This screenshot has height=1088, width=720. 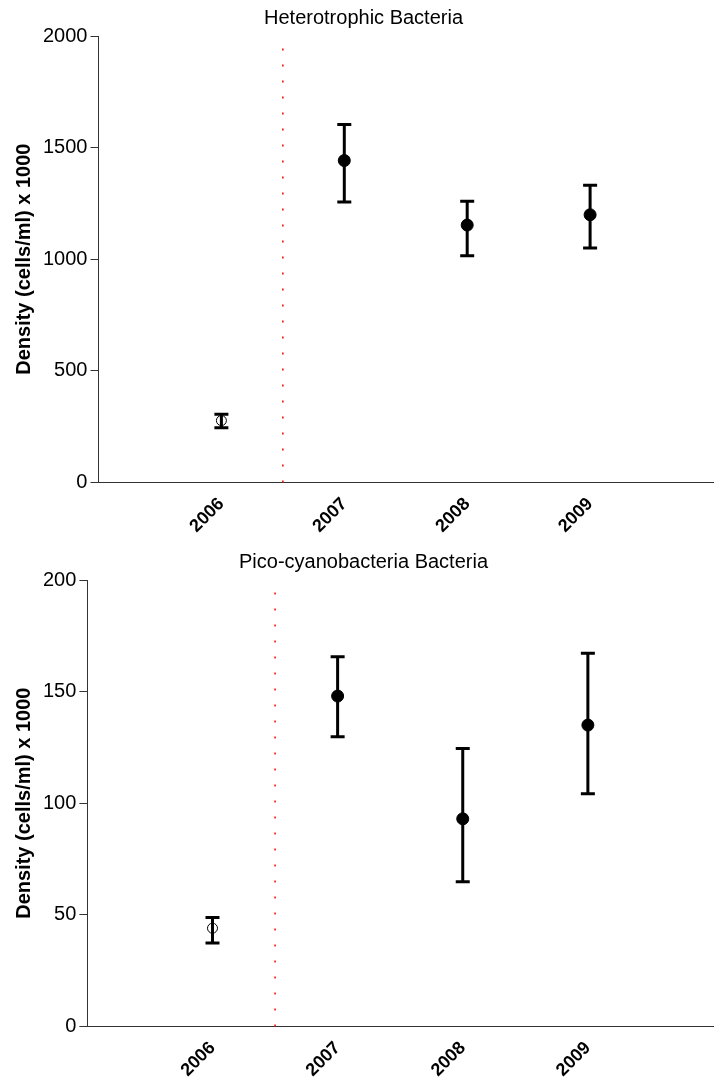 What do you see at coordinates (65, 913) in the screenshot?
I see `y-tick-label: 50` at bounding box center [65, 913].